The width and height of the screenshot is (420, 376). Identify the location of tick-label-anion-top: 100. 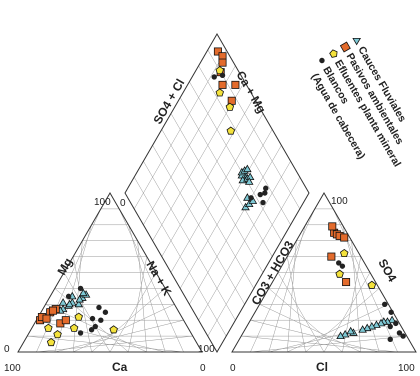
(339, 201).